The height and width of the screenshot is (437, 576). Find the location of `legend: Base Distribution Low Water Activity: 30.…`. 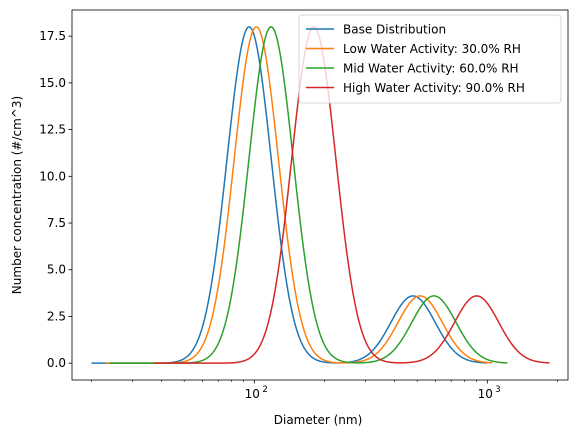

legend: Base Distribution Low Water Activity: 30.… is located at coordinates (430, 59).